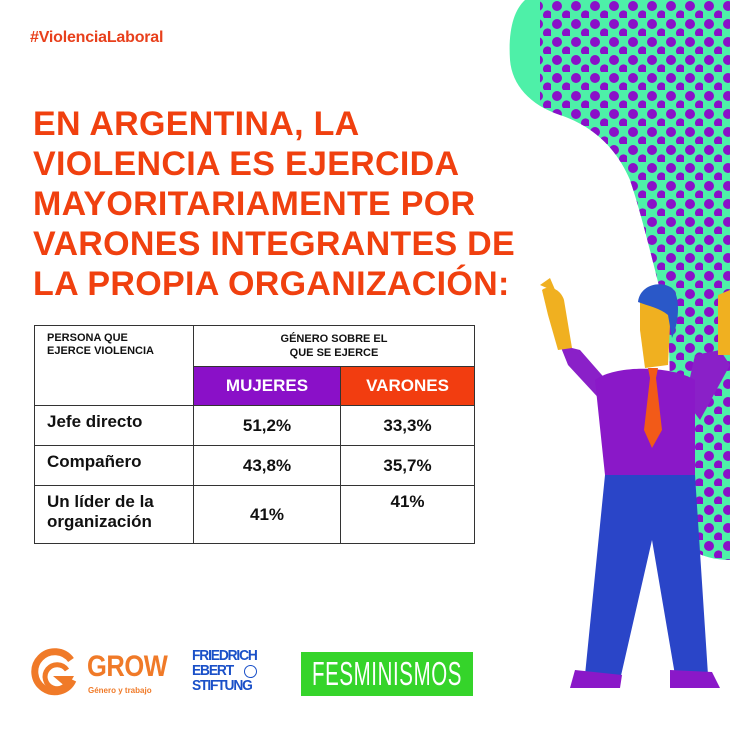 The image size is (730, 729). Describe the element at coordinates (225, 671) in the screenshot. I see `fes-logo: FRIEDRICH EBERT STIFTUNG` at that location.